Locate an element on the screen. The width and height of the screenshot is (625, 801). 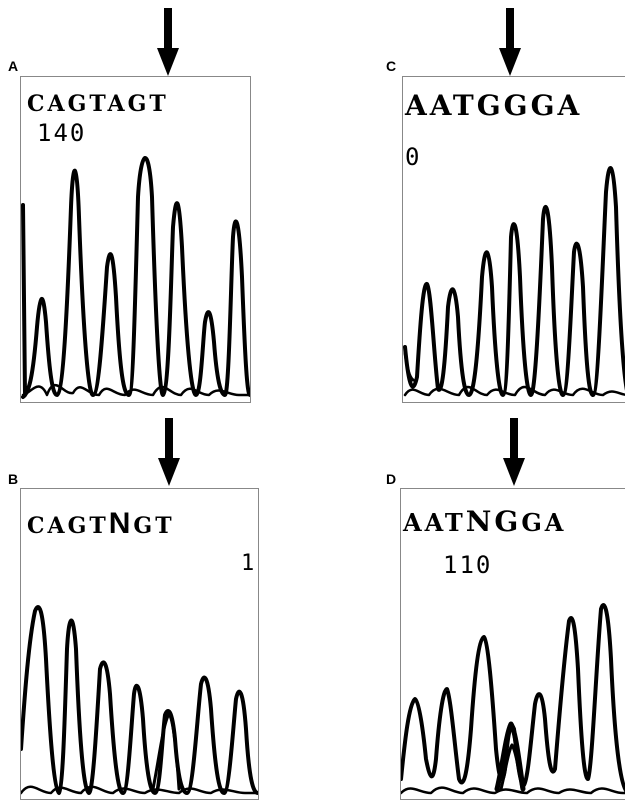
position-number: 110 is located at coordinates (468, 565).